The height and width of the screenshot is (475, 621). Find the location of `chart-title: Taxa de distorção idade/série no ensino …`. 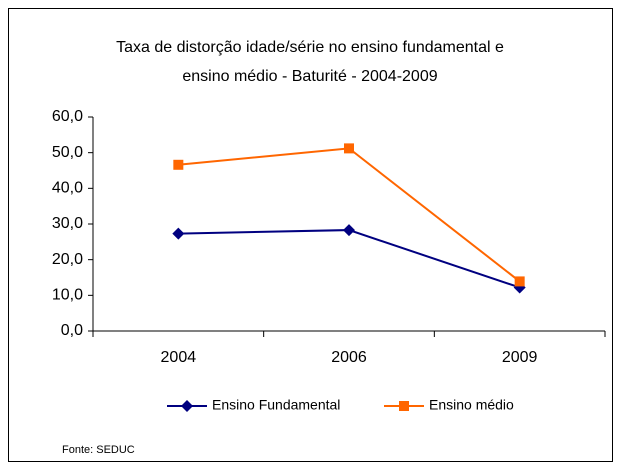

chart-title: Taxa de distorção idade/série no ensino … is located at coordinates (310, 47).